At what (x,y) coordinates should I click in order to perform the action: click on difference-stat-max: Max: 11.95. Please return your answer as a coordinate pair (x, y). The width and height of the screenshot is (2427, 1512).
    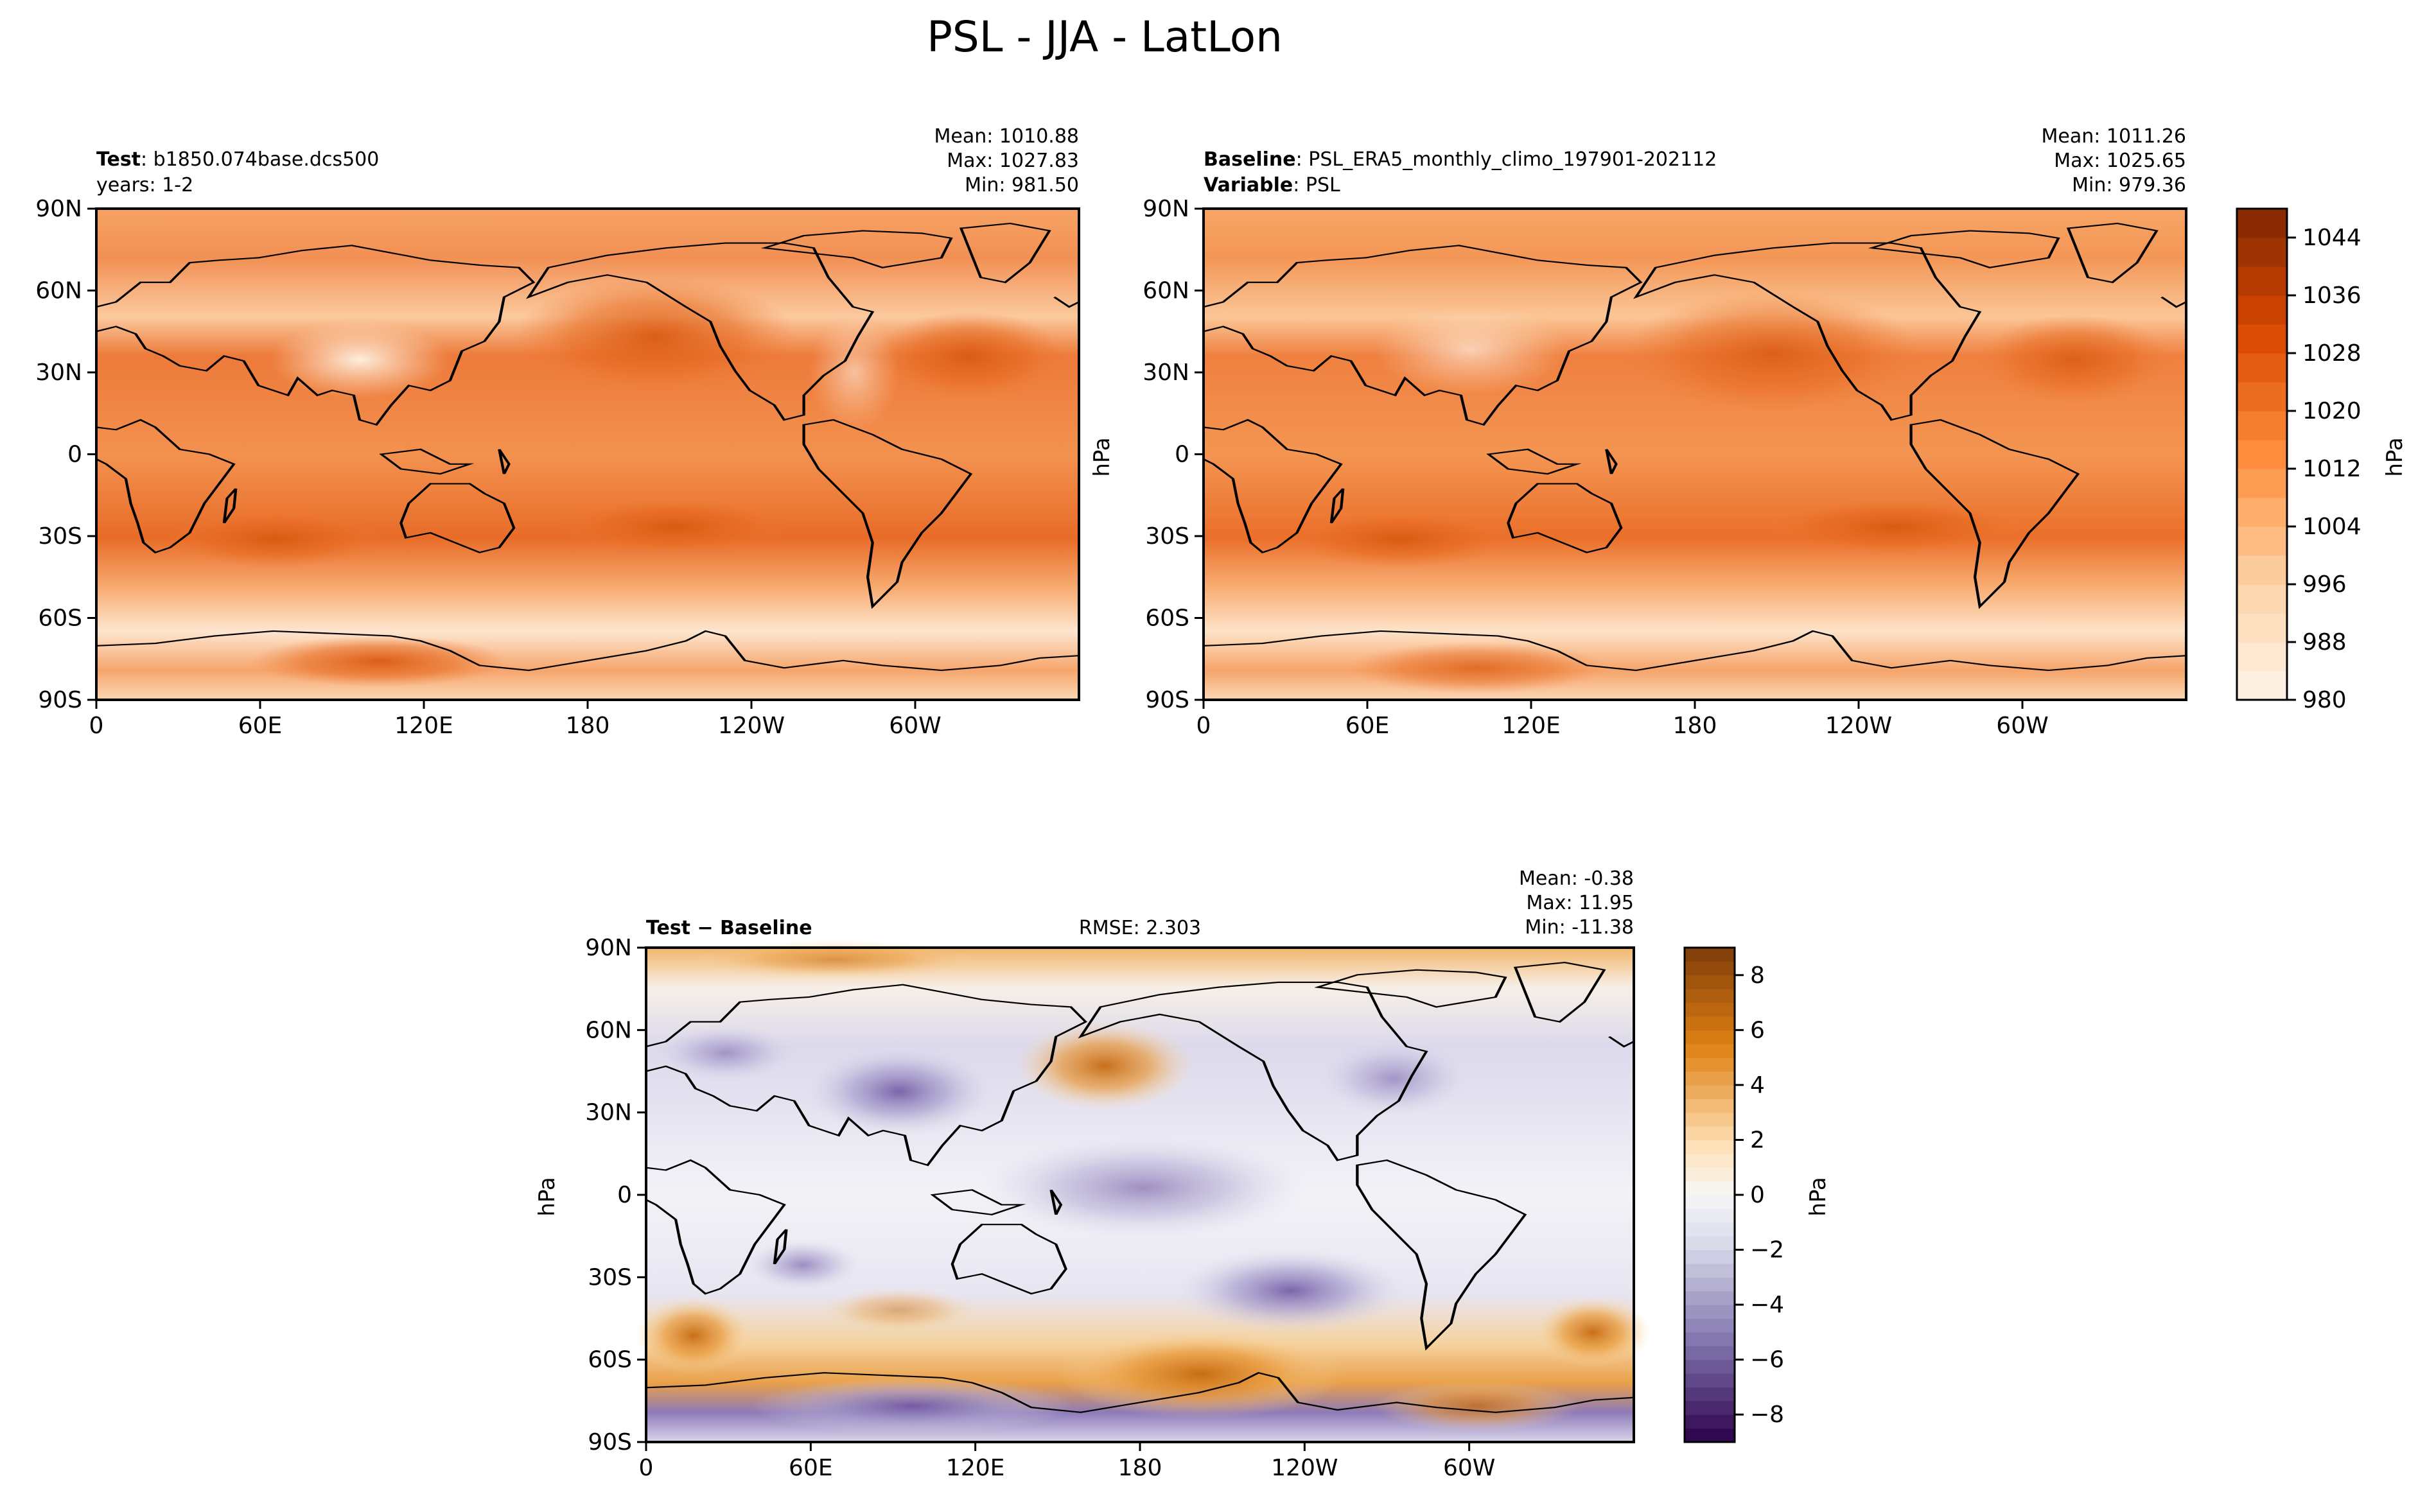
    Looking at the image, I should click on (1580, 903).